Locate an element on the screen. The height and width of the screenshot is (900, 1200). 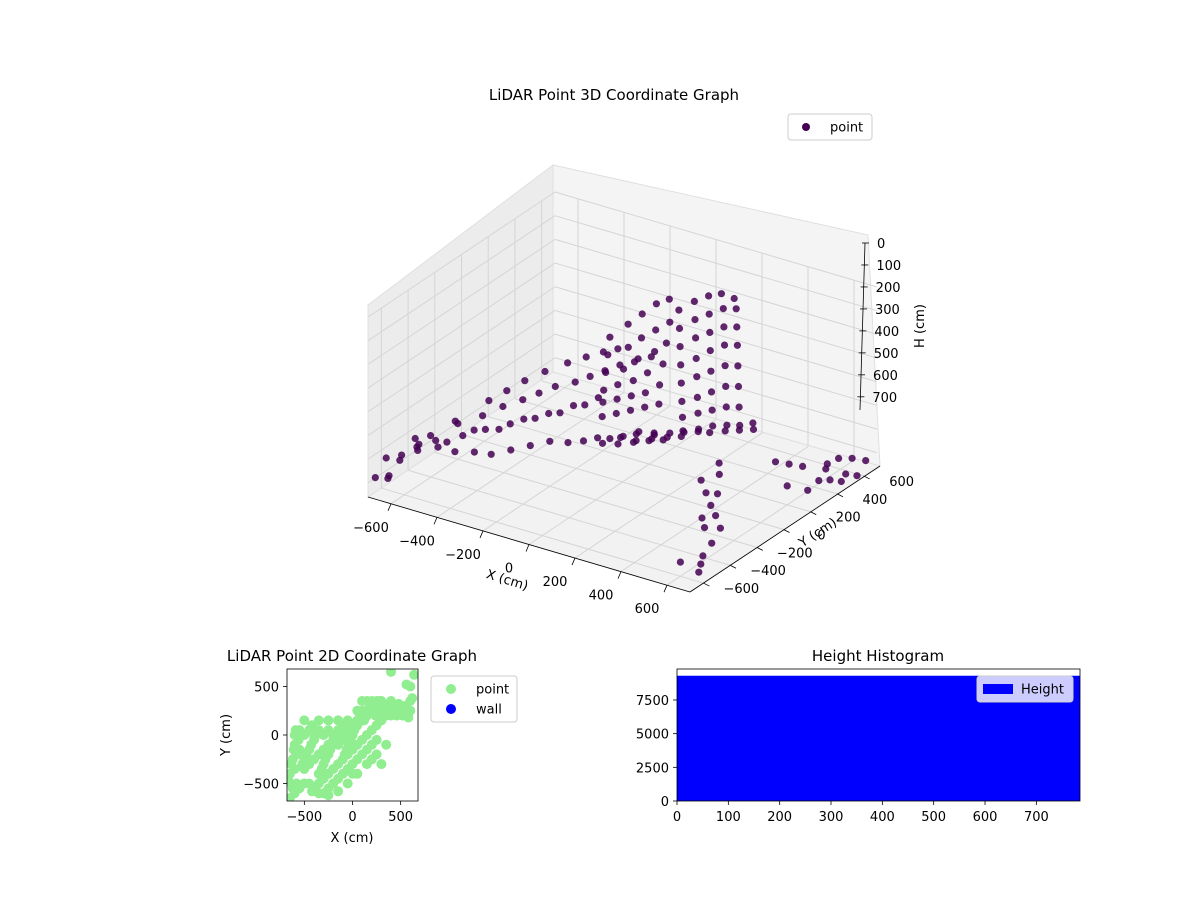
x-tick-label-hist: 300 is located at coordinates (831, 817).